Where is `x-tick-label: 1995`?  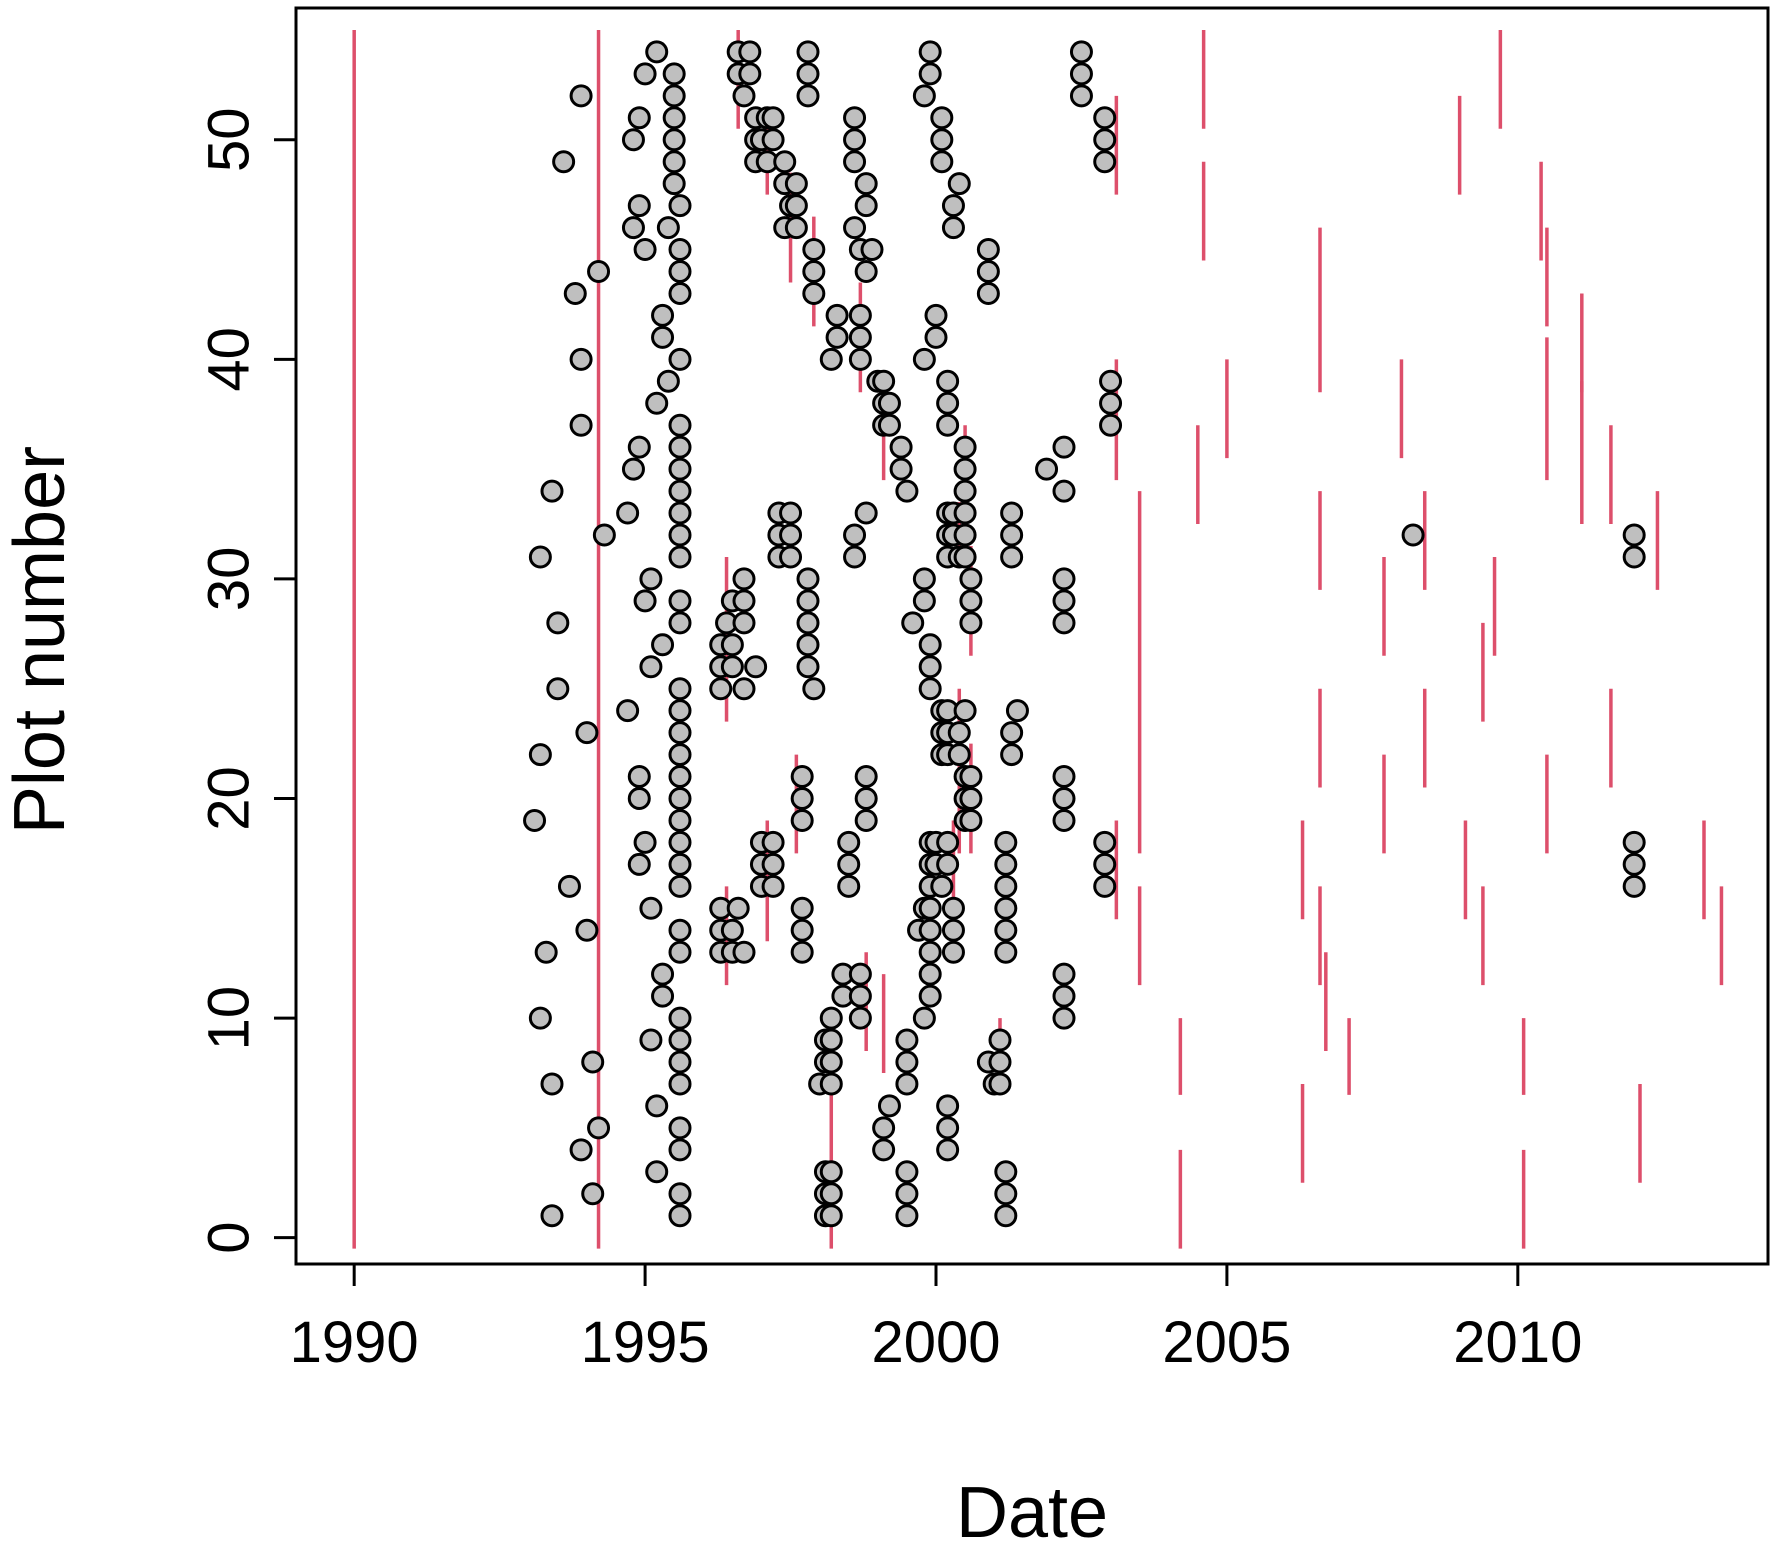 x-tick-label: 1995 is located at coordinates (645, 1342).